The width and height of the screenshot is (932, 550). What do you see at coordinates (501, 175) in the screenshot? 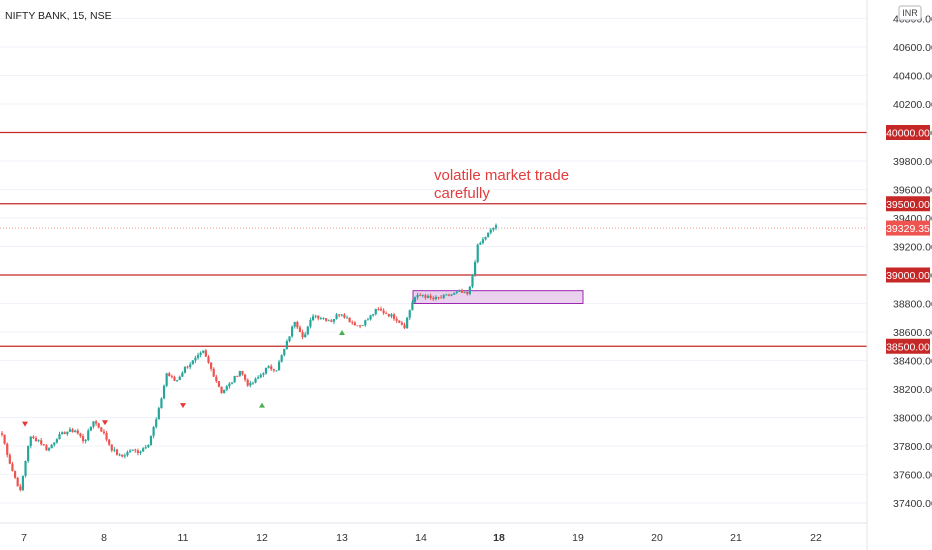
I see `annotation-line-1: volatile market trade` at bounding box center [501, 175].